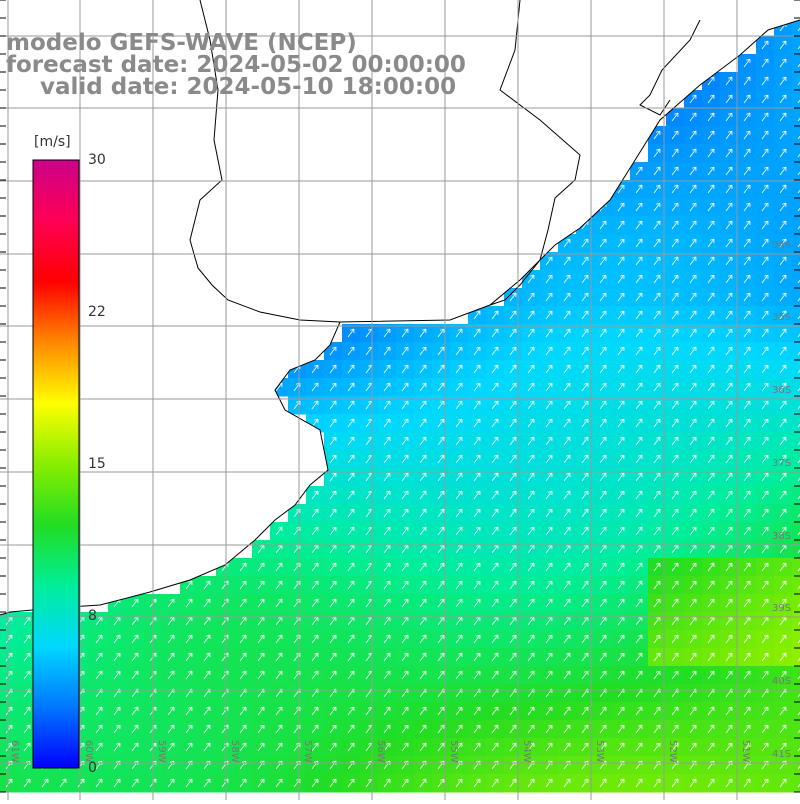  What do you see at coordinates (56, 464) in the screenshot?
I see `colorbar` at bounding box center [56, 464].